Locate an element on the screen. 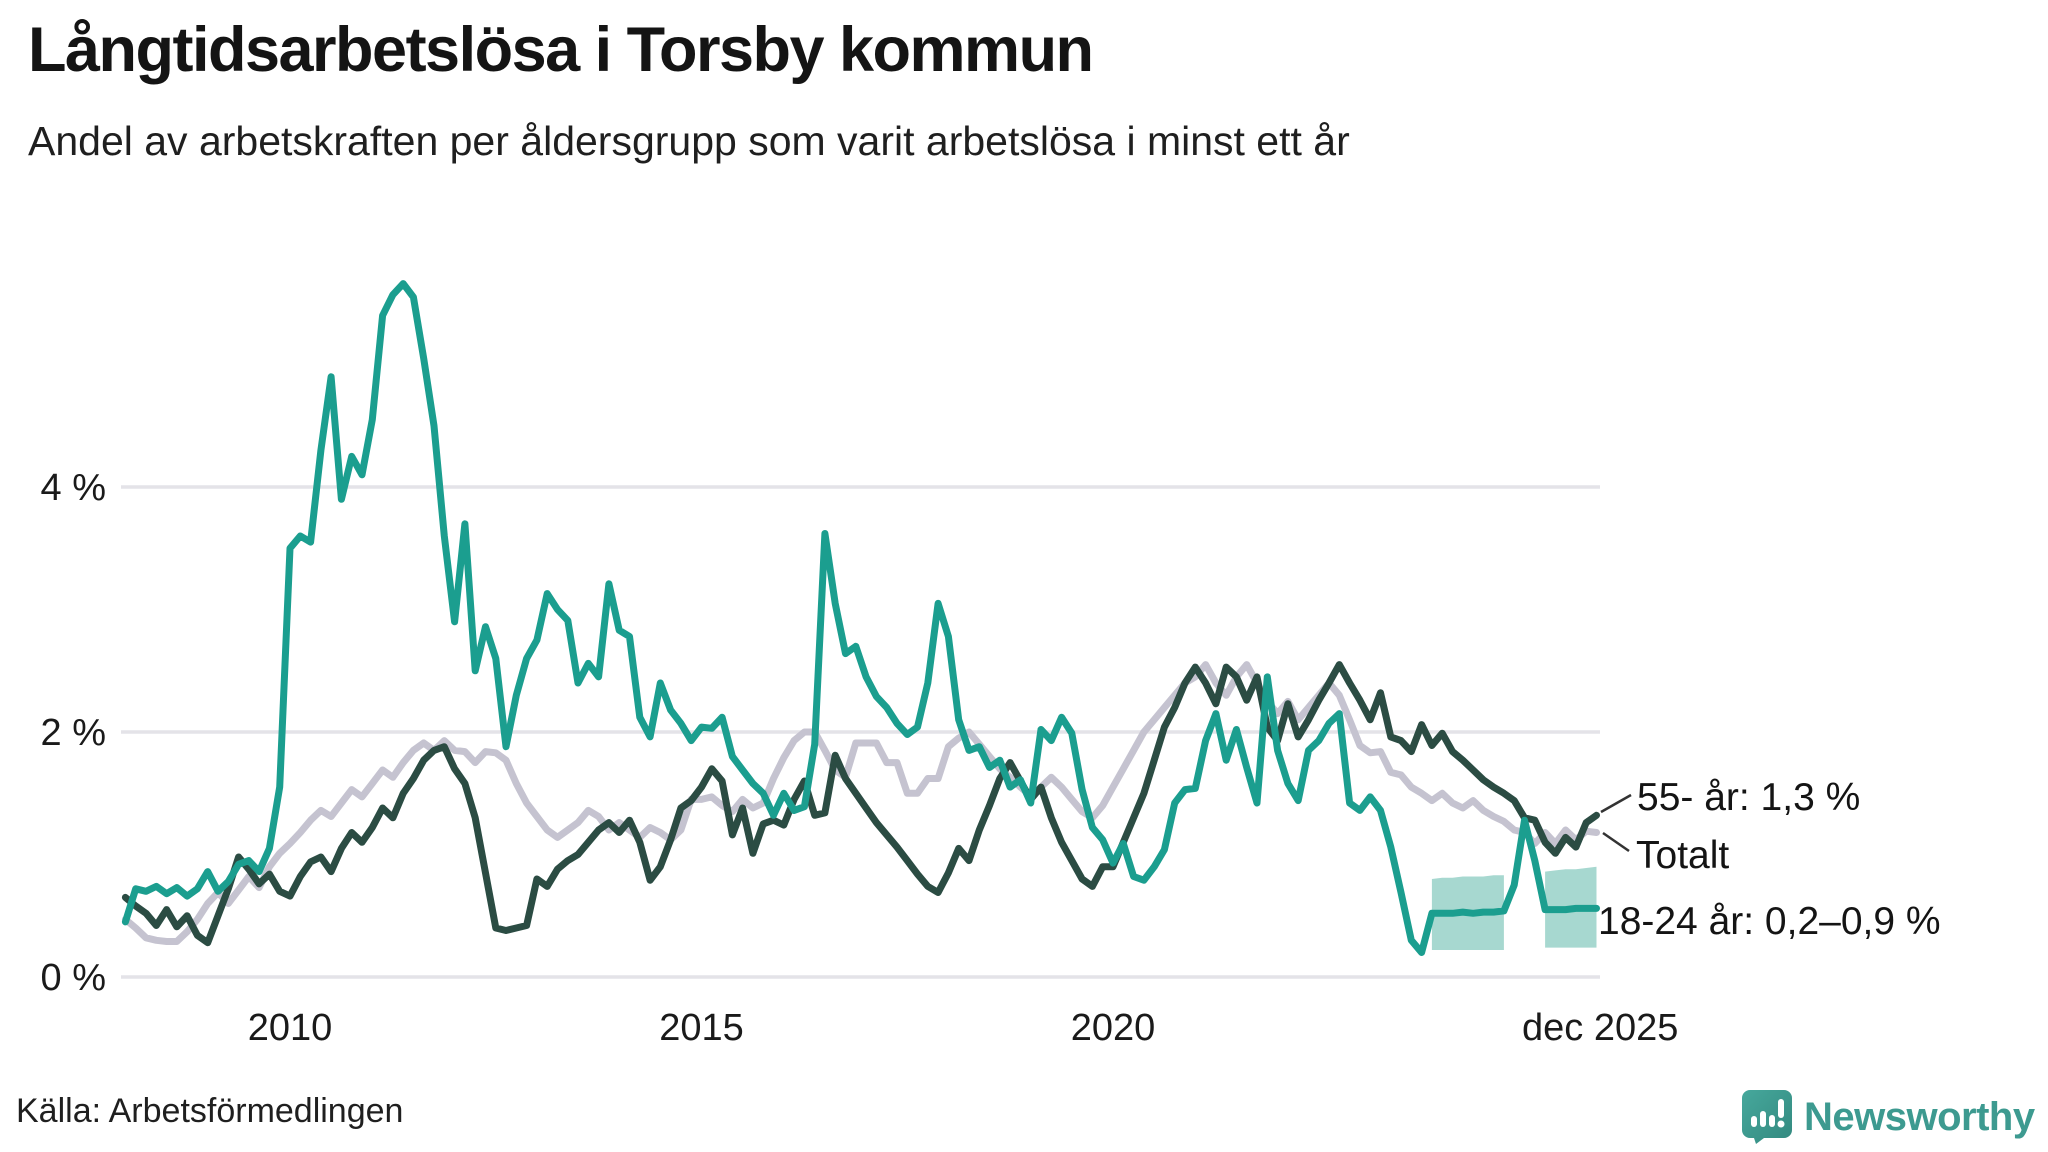  x-tick-label: 2020 is located at coordinates (1113, 1028).